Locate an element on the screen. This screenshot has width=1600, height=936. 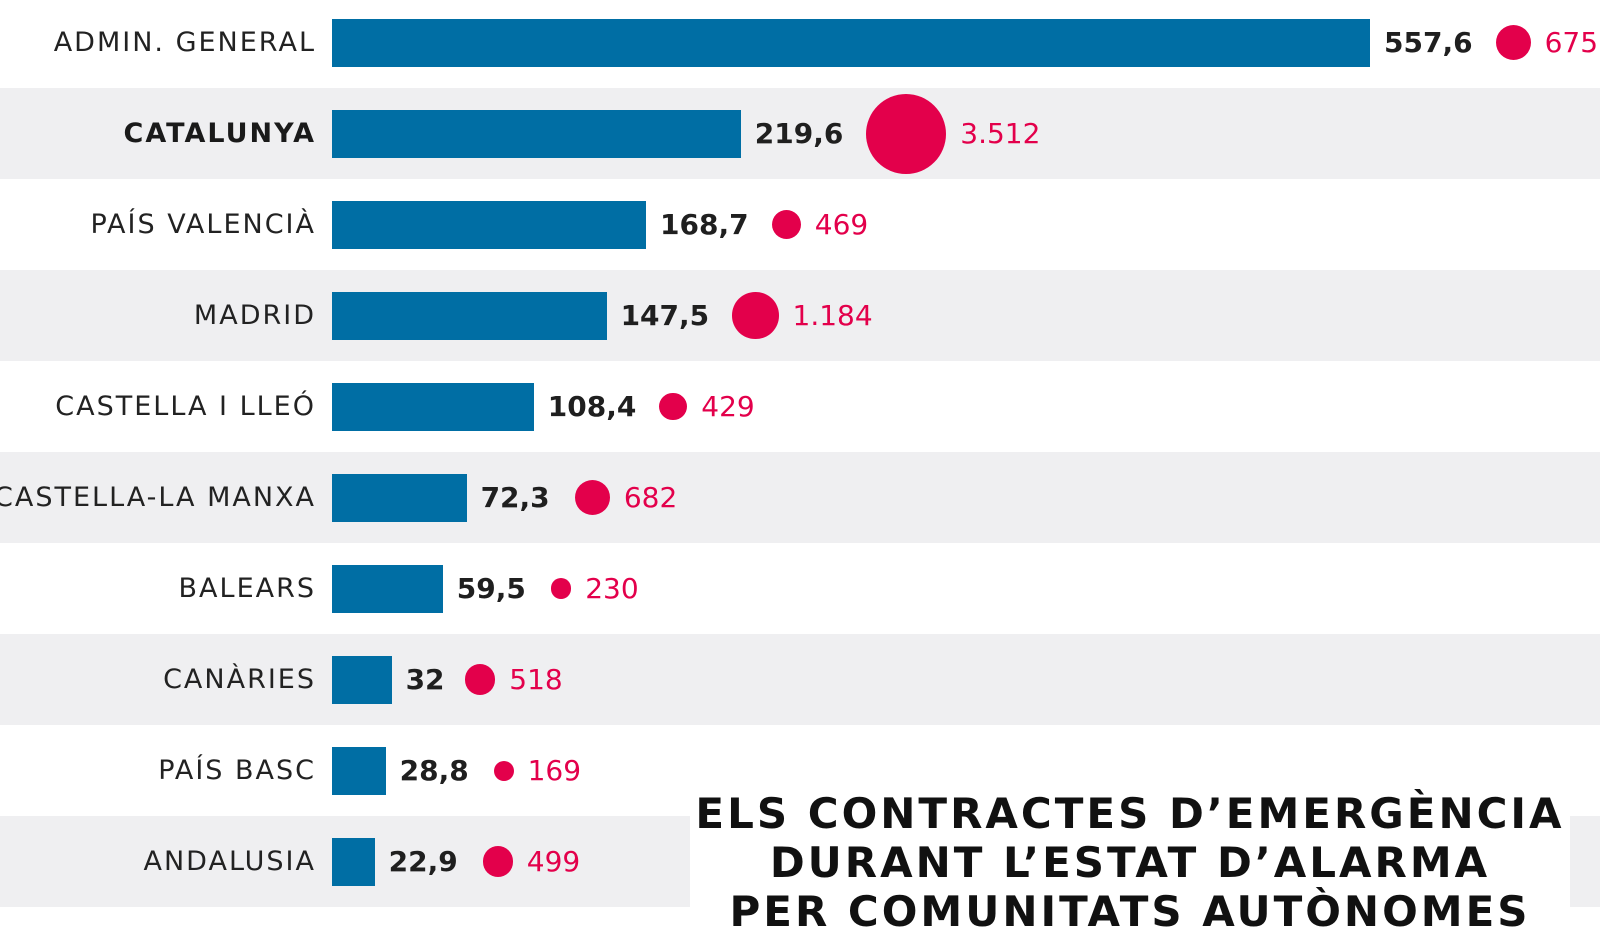
value-label: 168,7 is located at coordinates (704, 224).